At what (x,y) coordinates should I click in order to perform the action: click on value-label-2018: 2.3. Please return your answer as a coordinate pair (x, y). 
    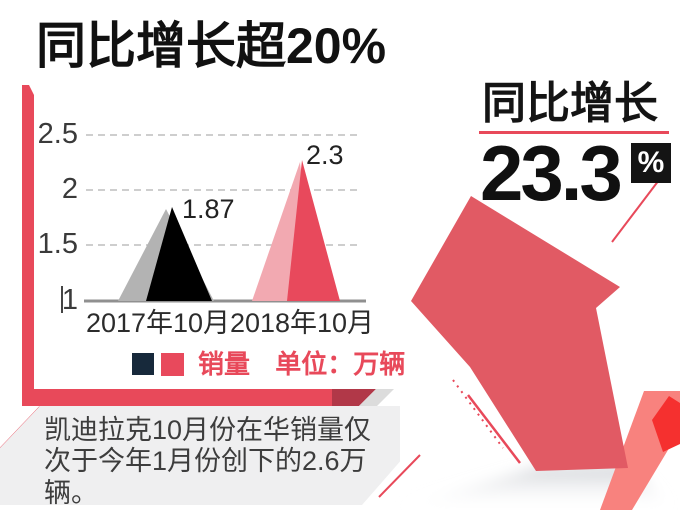
    Looking at the image, I should click on (325, 155).